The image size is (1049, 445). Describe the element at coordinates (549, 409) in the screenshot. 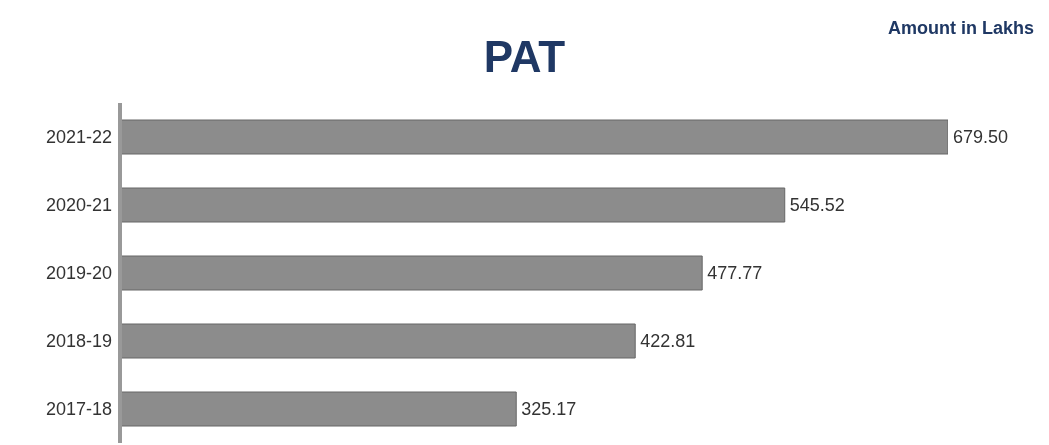

I see `data-label: 325.17` at that location.